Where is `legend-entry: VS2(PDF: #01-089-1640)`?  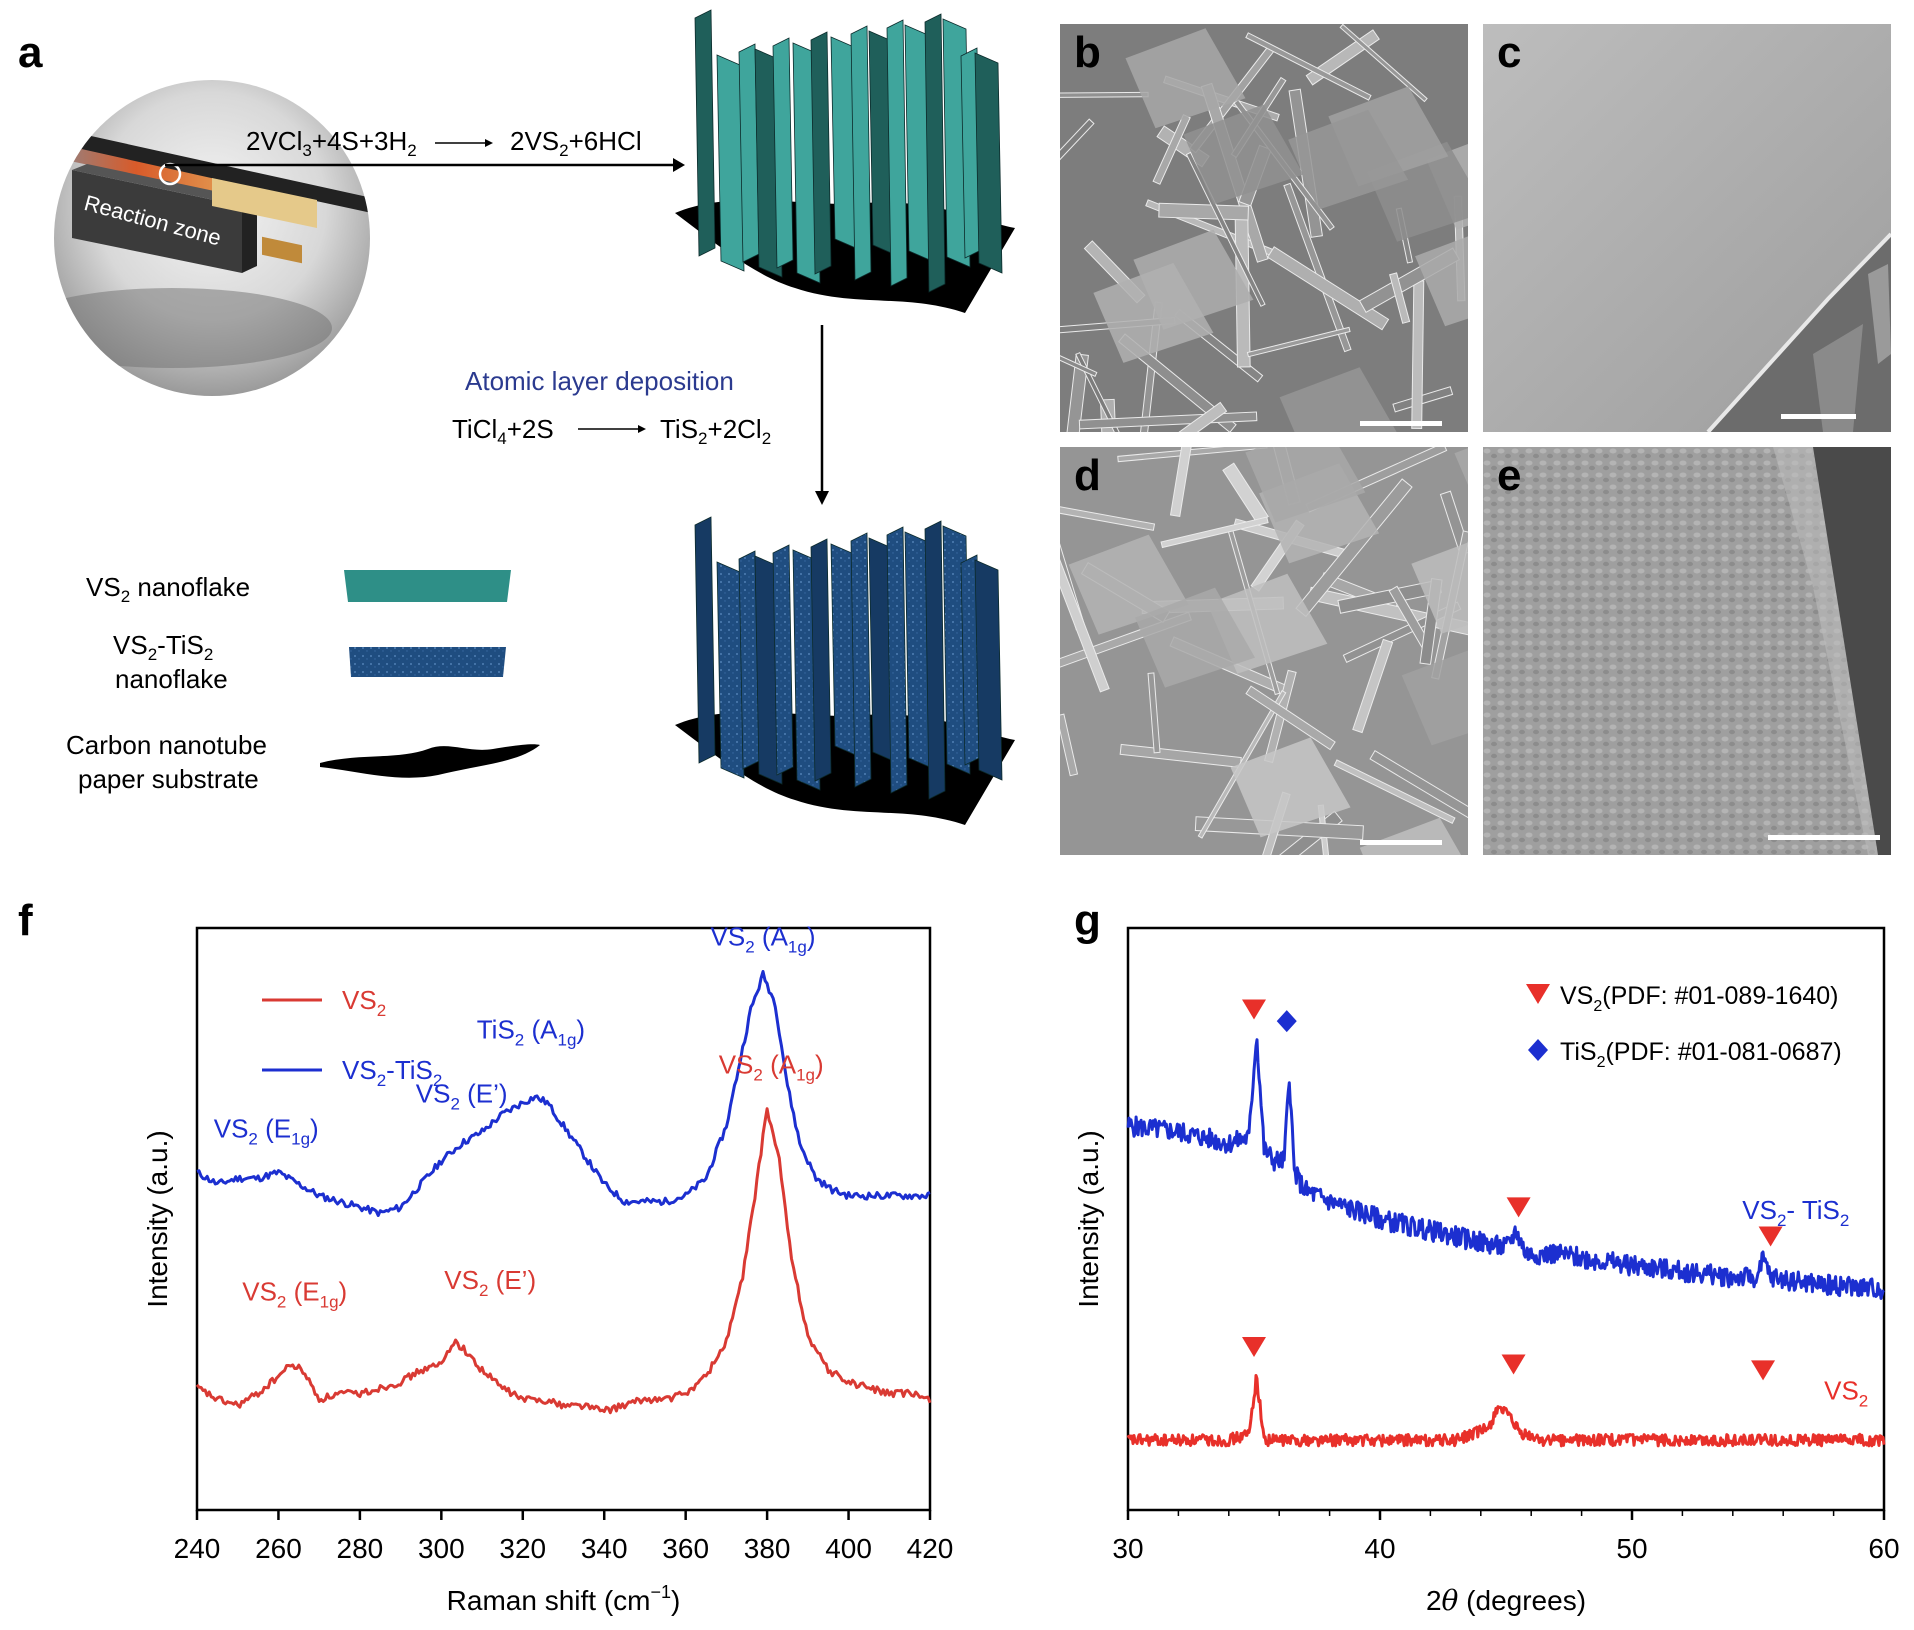 legend-entry: VS2(PDF: #01-089-1640) is located at coordinates (1699, 998).